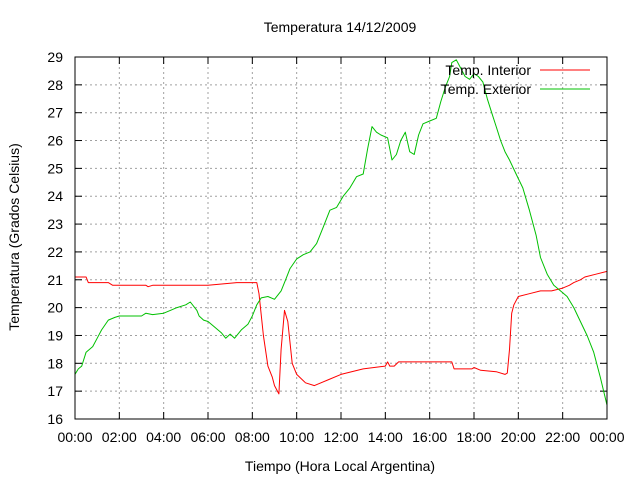 This screenshot has width=640, height=480. Describe the element at coordinates (55, 335) in the screenshot. I see `y-tick-label: 19` at that location.